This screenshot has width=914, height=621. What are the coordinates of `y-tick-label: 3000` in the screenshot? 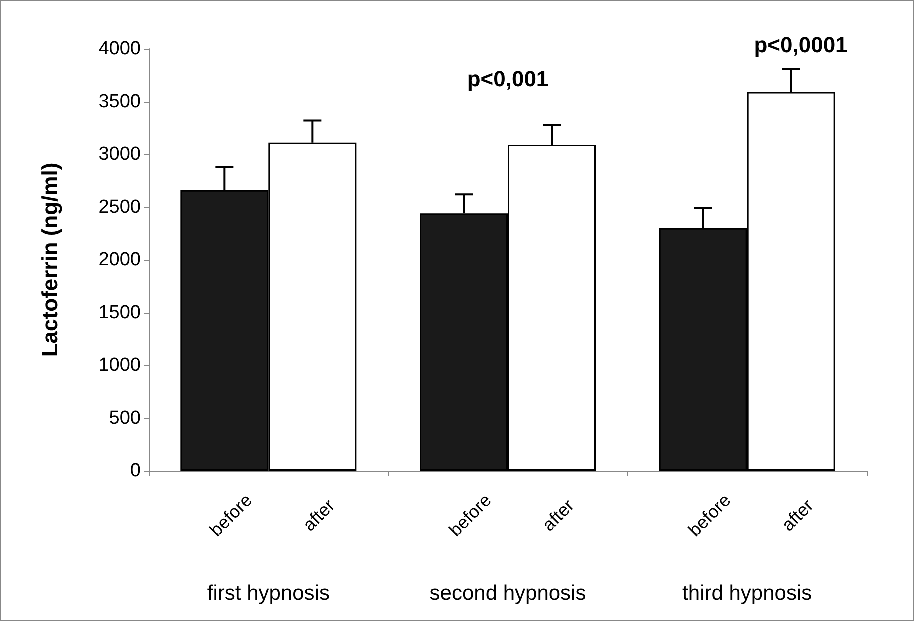 It's located at (119, 154).